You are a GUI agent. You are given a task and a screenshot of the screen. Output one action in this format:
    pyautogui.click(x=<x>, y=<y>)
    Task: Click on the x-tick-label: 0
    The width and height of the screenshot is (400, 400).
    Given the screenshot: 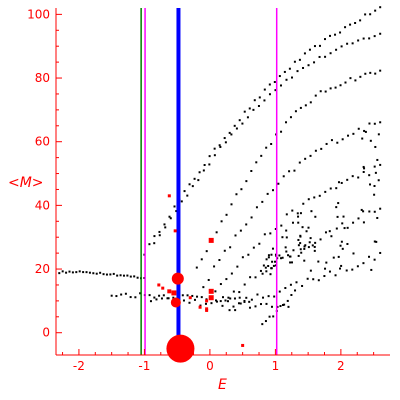 What is the action you would take?
    pyautogui.click(x=210, y=366)
    